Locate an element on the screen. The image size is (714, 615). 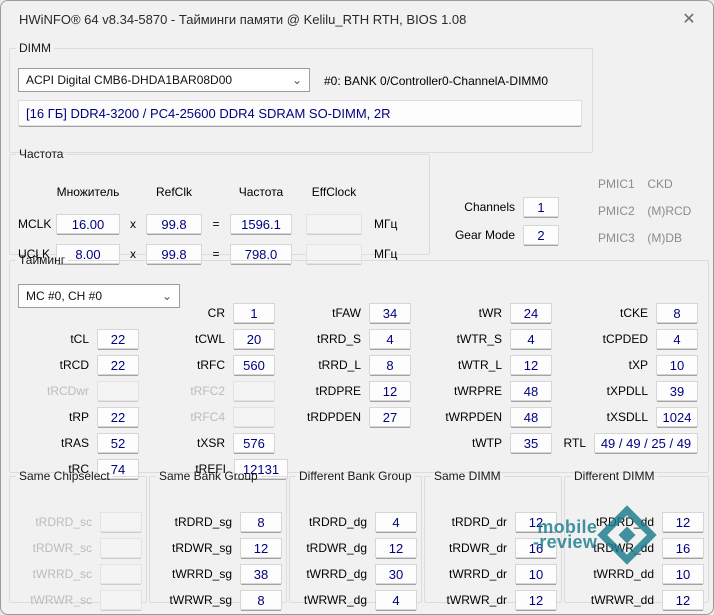
timing-label: tRDWR_dd is located at coordinates (623, 548).